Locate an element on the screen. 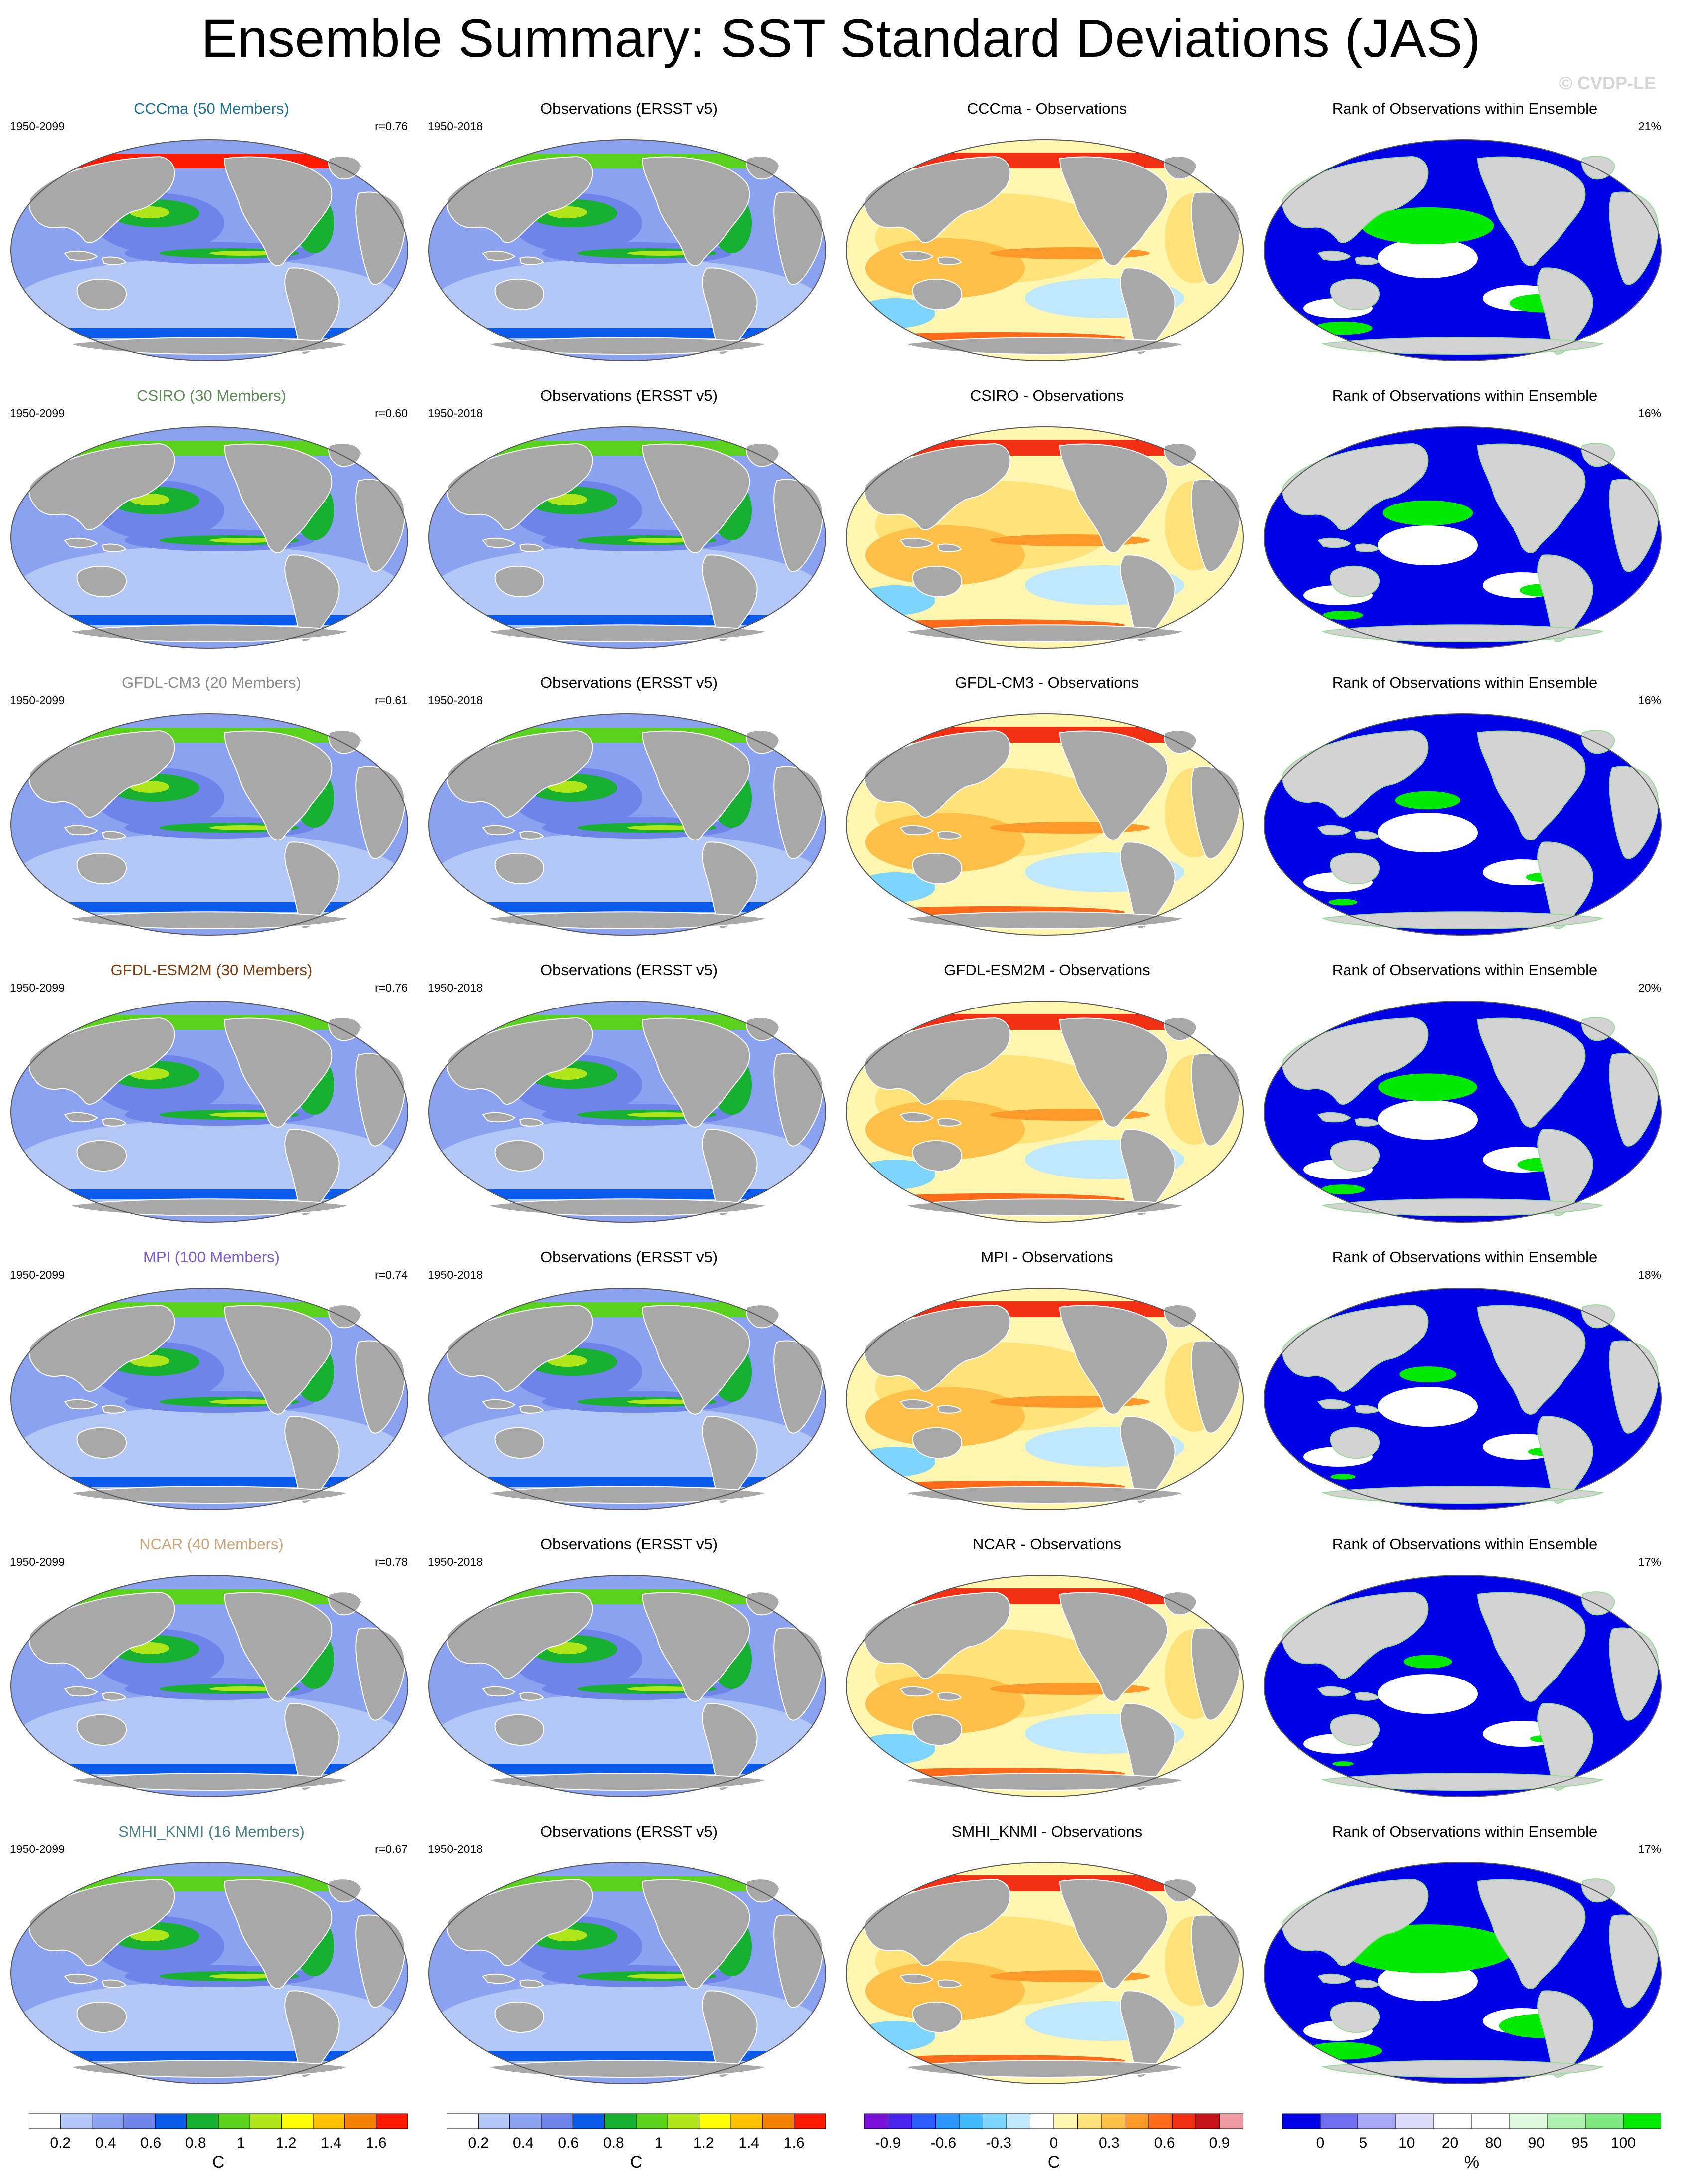  colorbar-model-sd: 0.2 0.4 0.6 0.8 1 1.2 1.4 1.6 C is located at coordinates (219, 2142).